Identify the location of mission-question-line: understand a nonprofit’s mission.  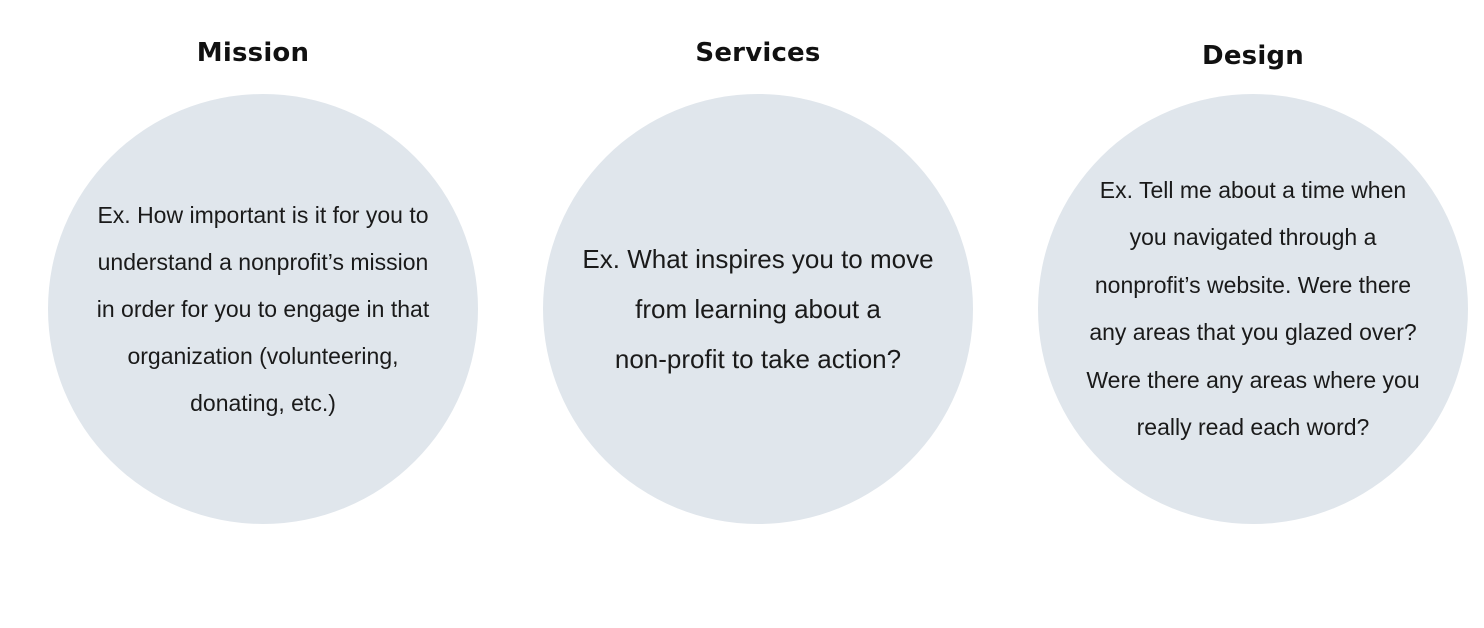
(263, 261).